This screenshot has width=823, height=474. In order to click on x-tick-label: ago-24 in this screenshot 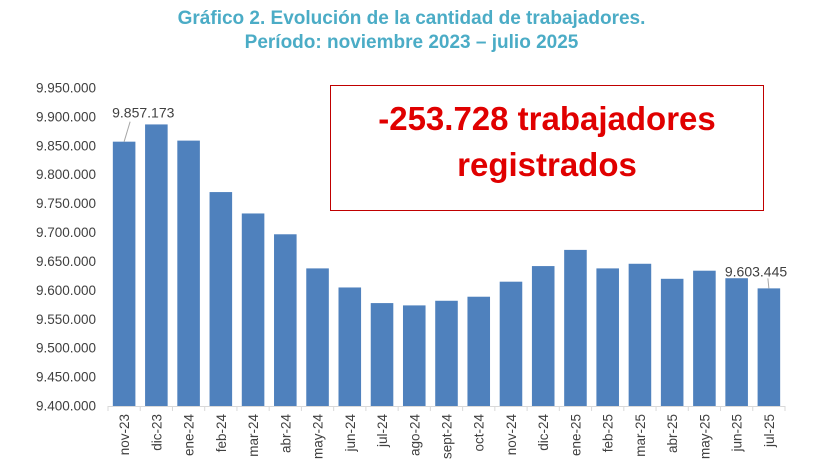, I will do `click(414, 435)`.